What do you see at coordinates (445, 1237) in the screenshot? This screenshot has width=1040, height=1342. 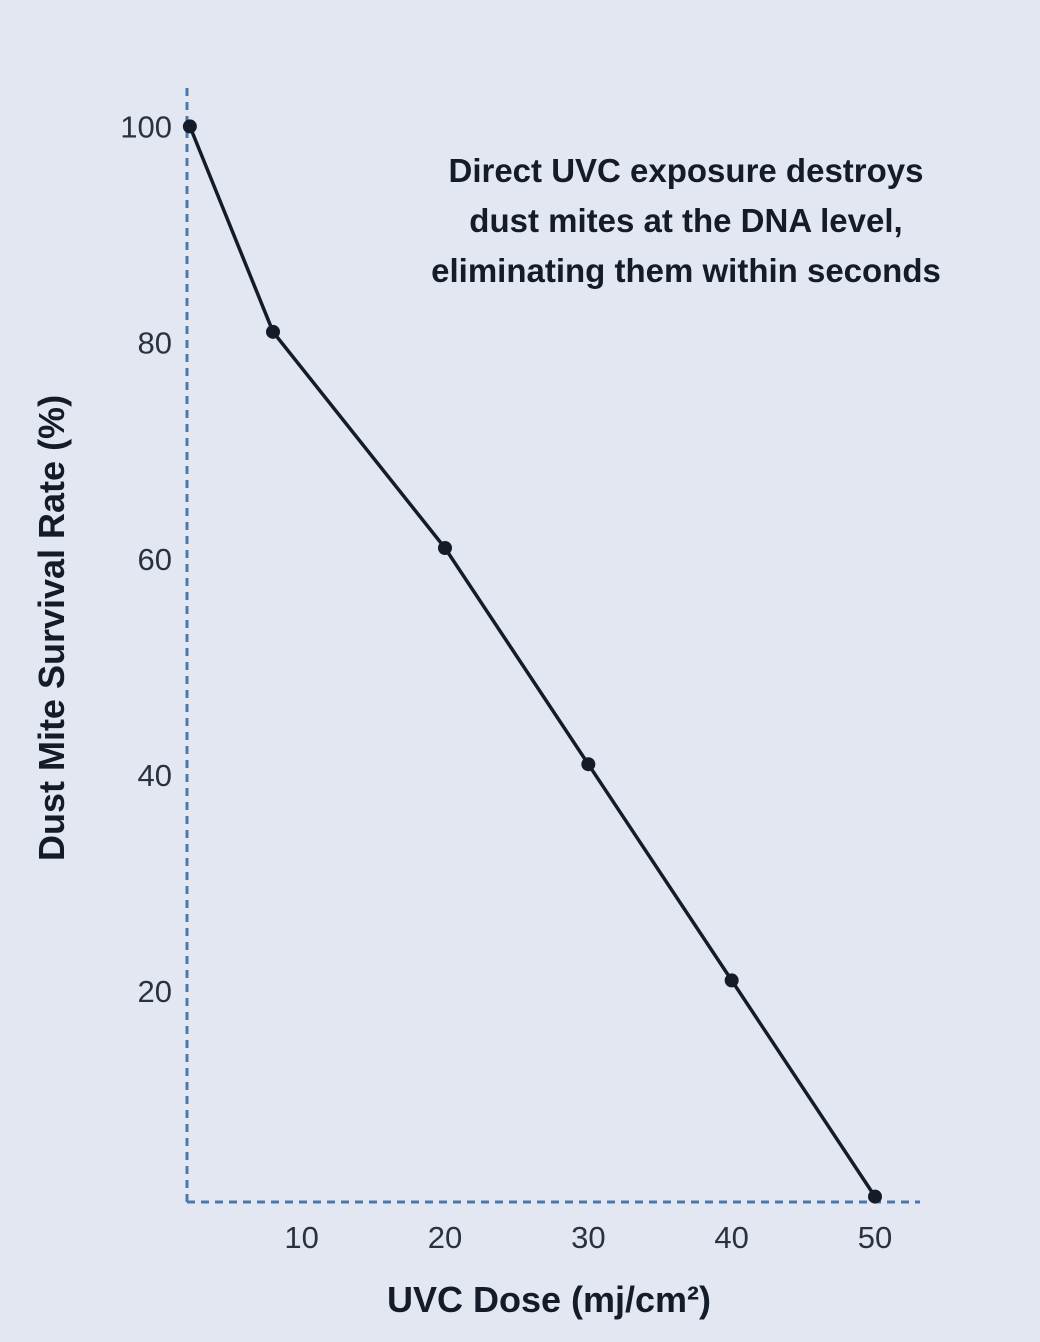 I see `x-tick-label: 20` at bounding box center [445, 1237].